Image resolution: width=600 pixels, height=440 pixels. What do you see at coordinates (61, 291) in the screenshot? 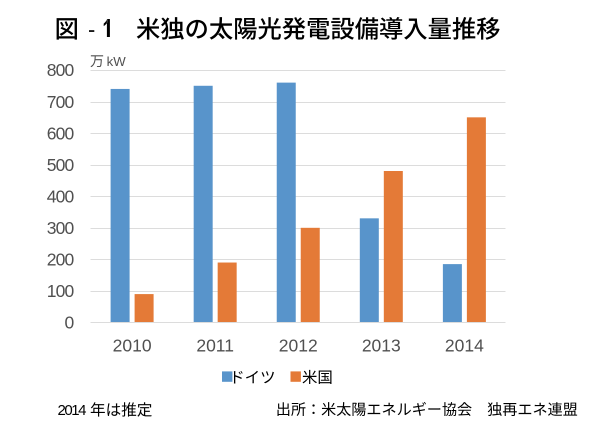
I see `svg-text: 100` at bounding box center [61, 291].